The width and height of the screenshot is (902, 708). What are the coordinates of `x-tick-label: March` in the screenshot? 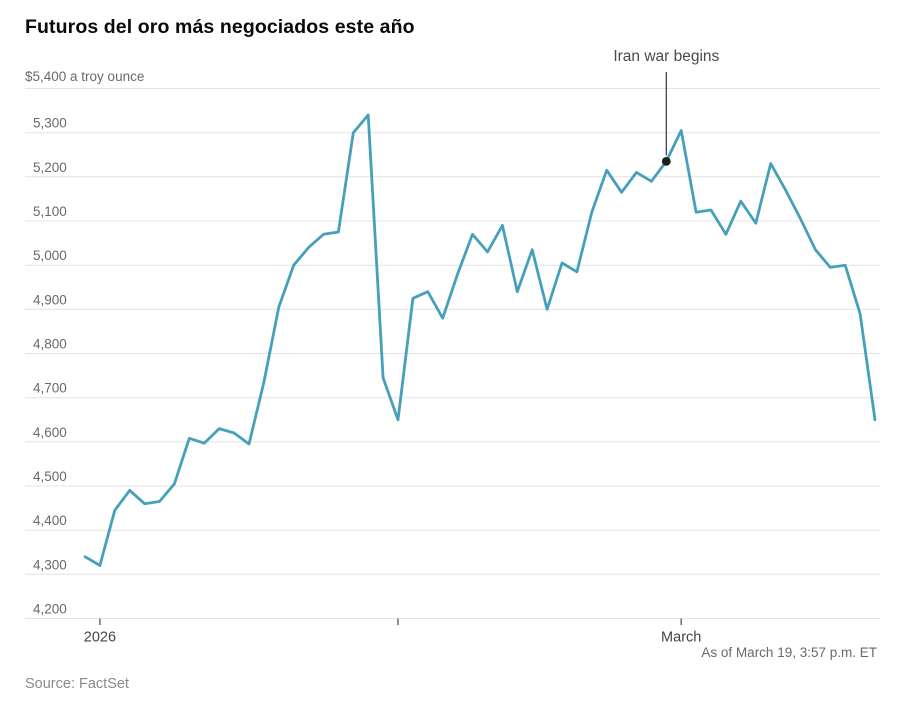 It's located at (681, 638).